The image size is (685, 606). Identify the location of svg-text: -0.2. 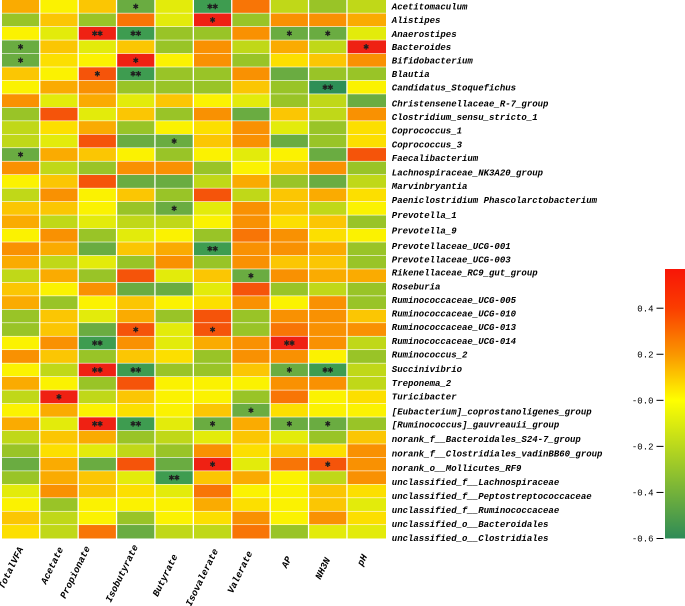
(643, 448).